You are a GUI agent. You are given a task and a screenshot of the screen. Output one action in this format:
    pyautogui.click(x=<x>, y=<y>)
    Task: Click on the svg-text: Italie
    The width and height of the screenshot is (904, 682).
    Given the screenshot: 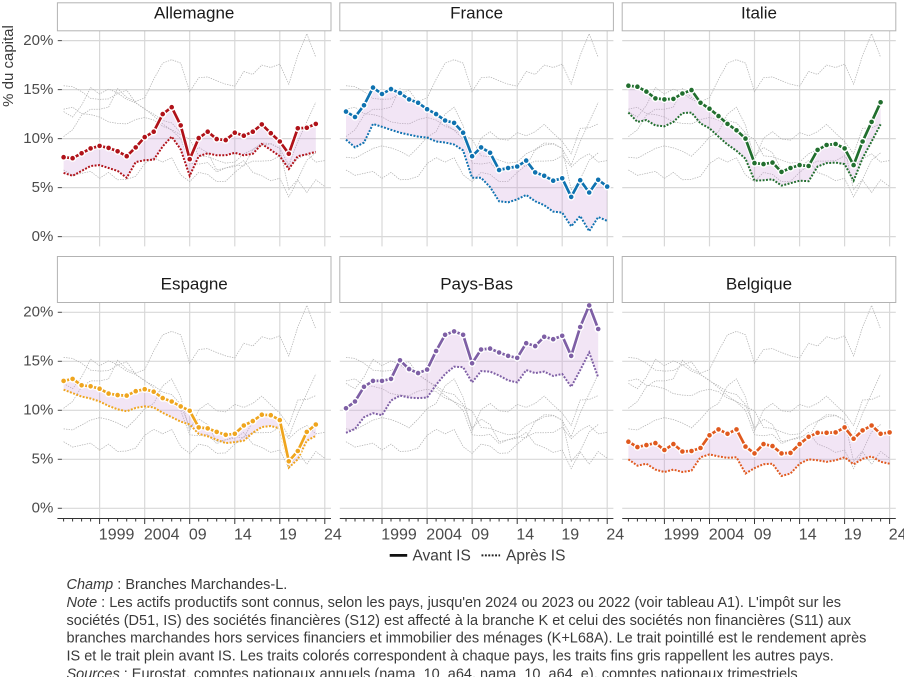 What is the action you would take?
    pyautogui.click(x=759, y=12)
    